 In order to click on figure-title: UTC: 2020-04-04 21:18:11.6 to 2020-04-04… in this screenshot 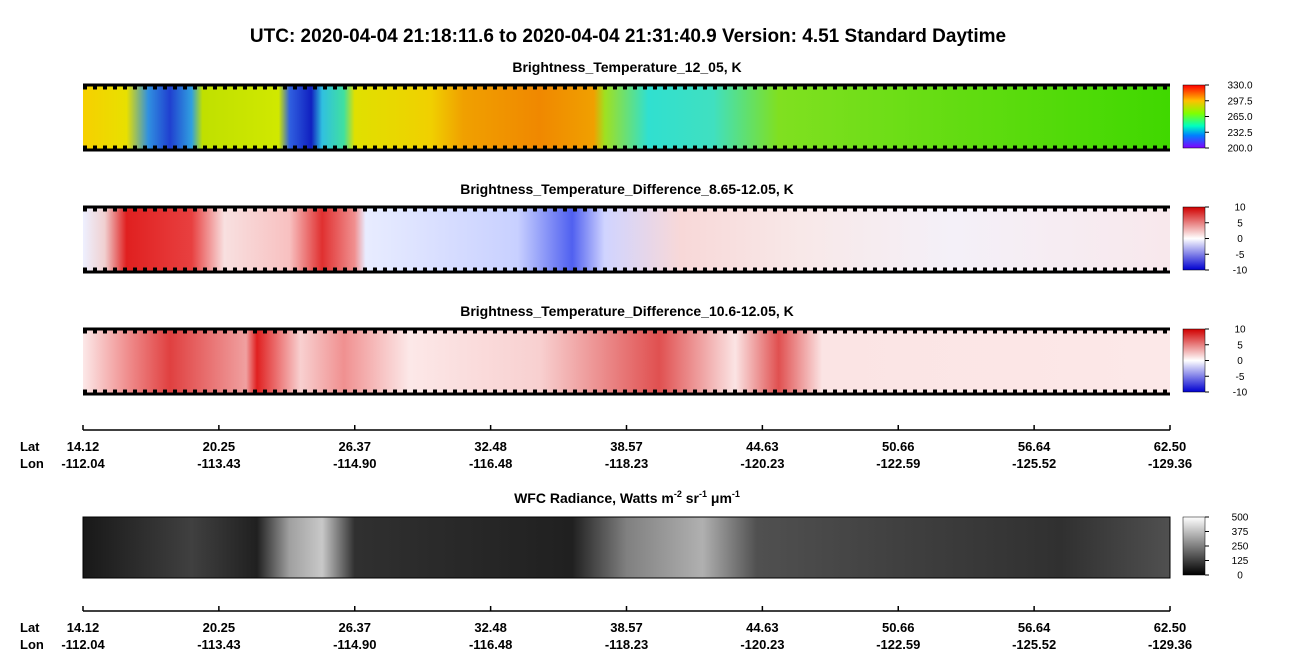, I will do `click(628, 36)`.